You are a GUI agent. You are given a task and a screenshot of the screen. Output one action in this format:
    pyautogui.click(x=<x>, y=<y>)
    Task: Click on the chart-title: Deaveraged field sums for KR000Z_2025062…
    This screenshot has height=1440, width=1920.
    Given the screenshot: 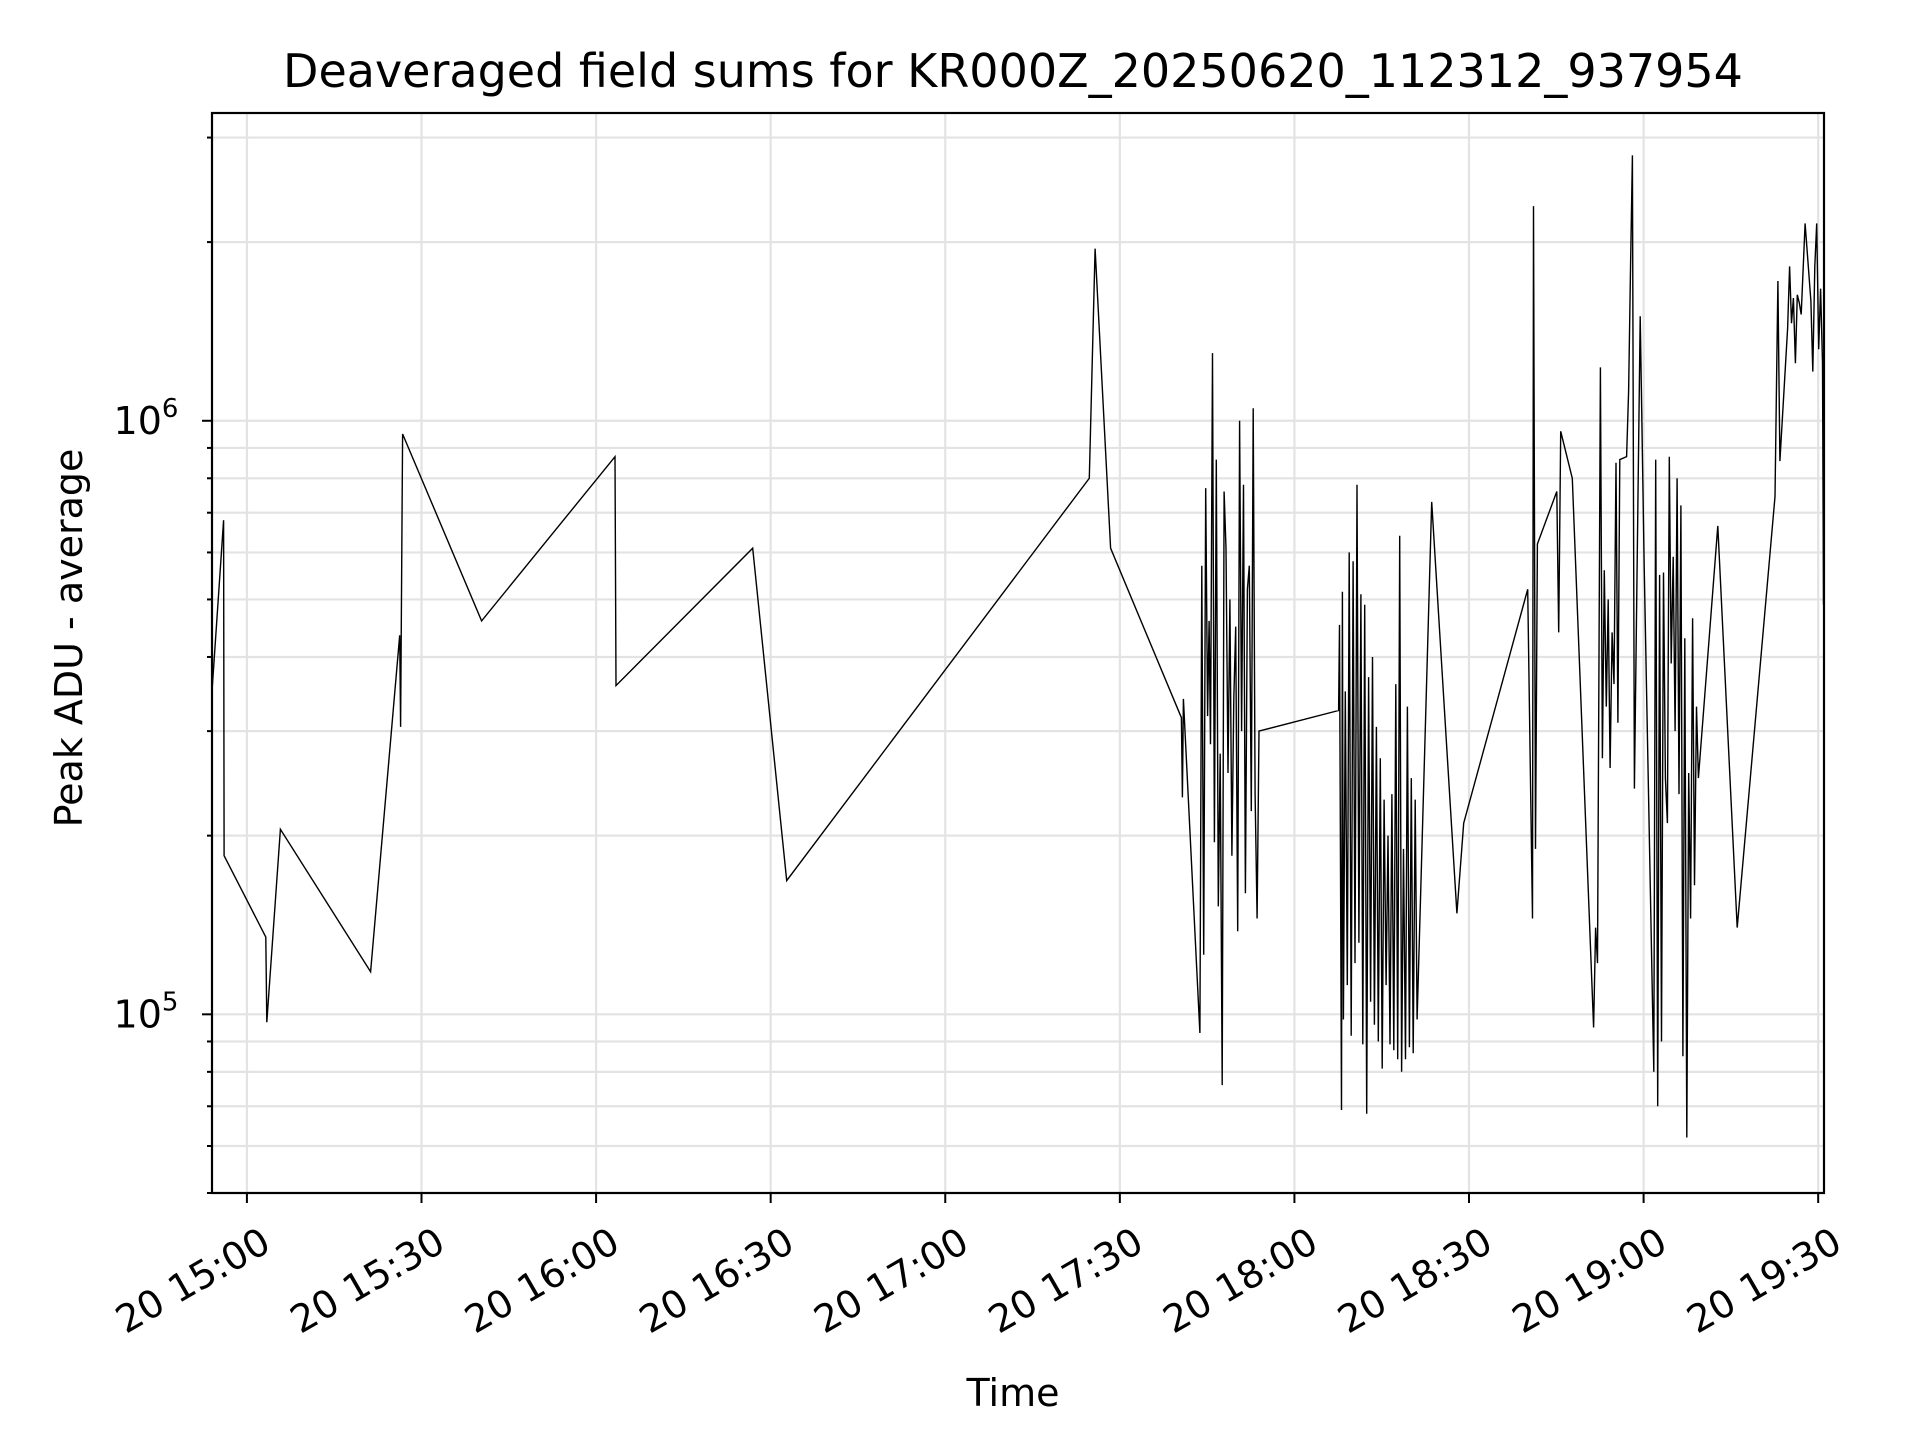 What is the action you would take?
    pyautogui.click(x=1013, y=71)
    